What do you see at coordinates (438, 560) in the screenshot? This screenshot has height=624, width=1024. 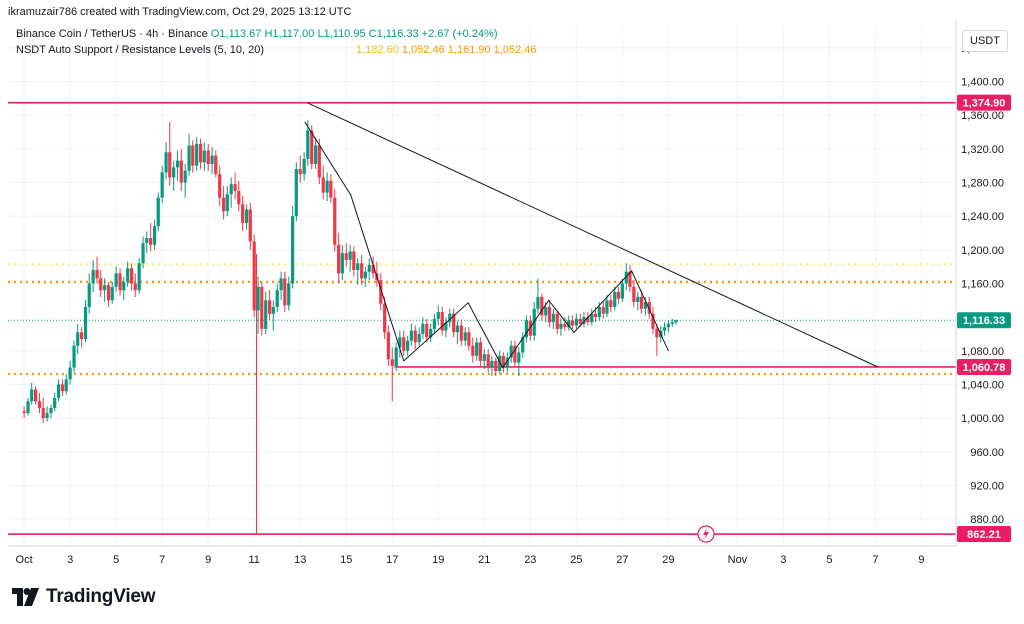 I see `time-tick-label: 19` at bounding box center [438, 560].